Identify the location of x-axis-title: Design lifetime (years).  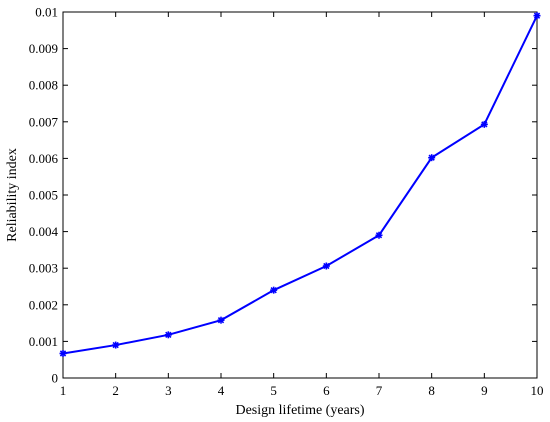
(299, 410).